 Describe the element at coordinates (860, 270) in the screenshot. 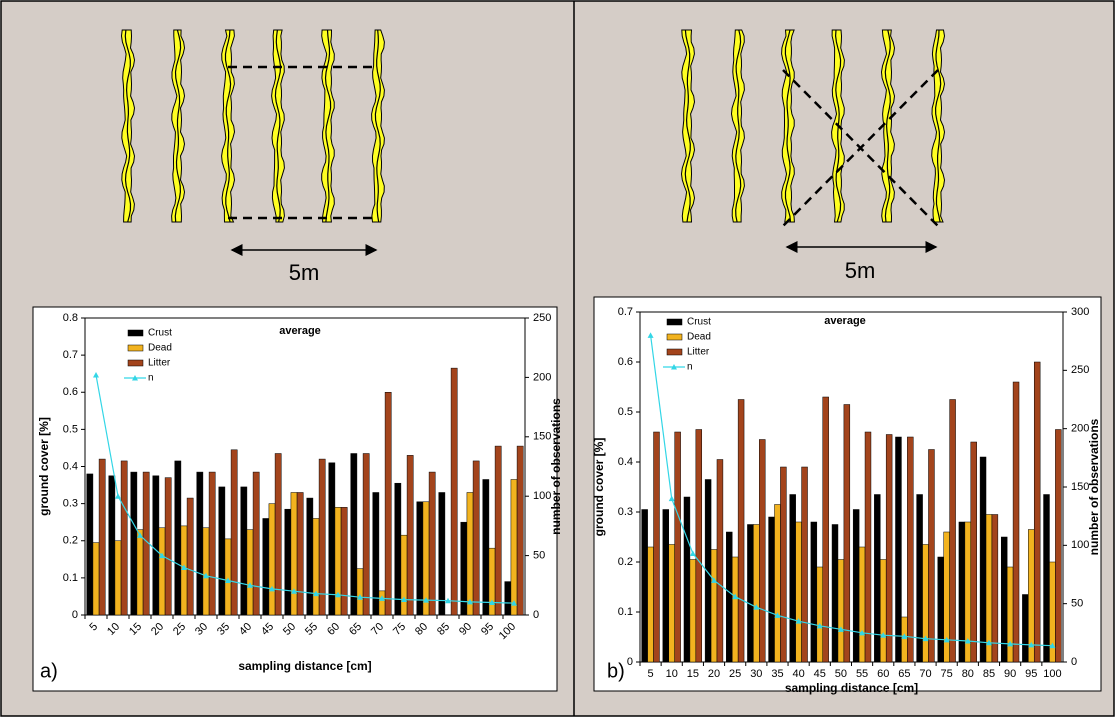

I see `scale-label: 5m` at that location.